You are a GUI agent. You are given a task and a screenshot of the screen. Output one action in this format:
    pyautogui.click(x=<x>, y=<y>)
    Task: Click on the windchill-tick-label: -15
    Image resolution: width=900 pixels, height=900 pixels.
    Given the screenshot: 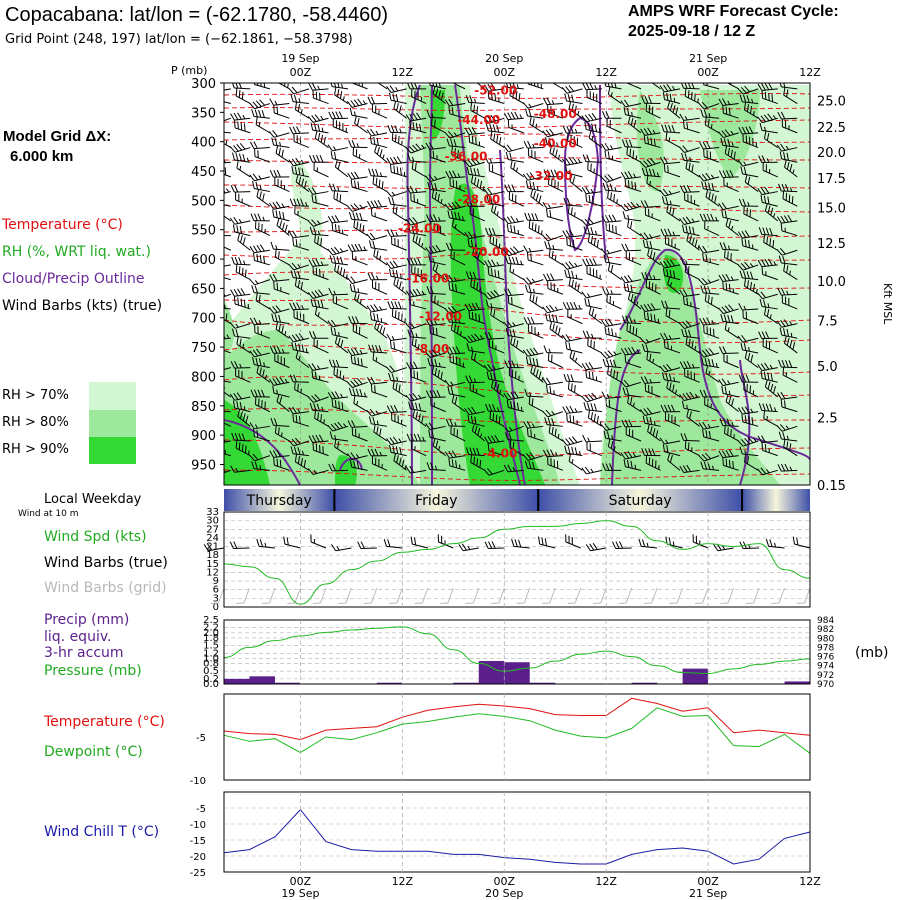 What is the action you would take?
    pyautogui.click(x=198, y=841)
    